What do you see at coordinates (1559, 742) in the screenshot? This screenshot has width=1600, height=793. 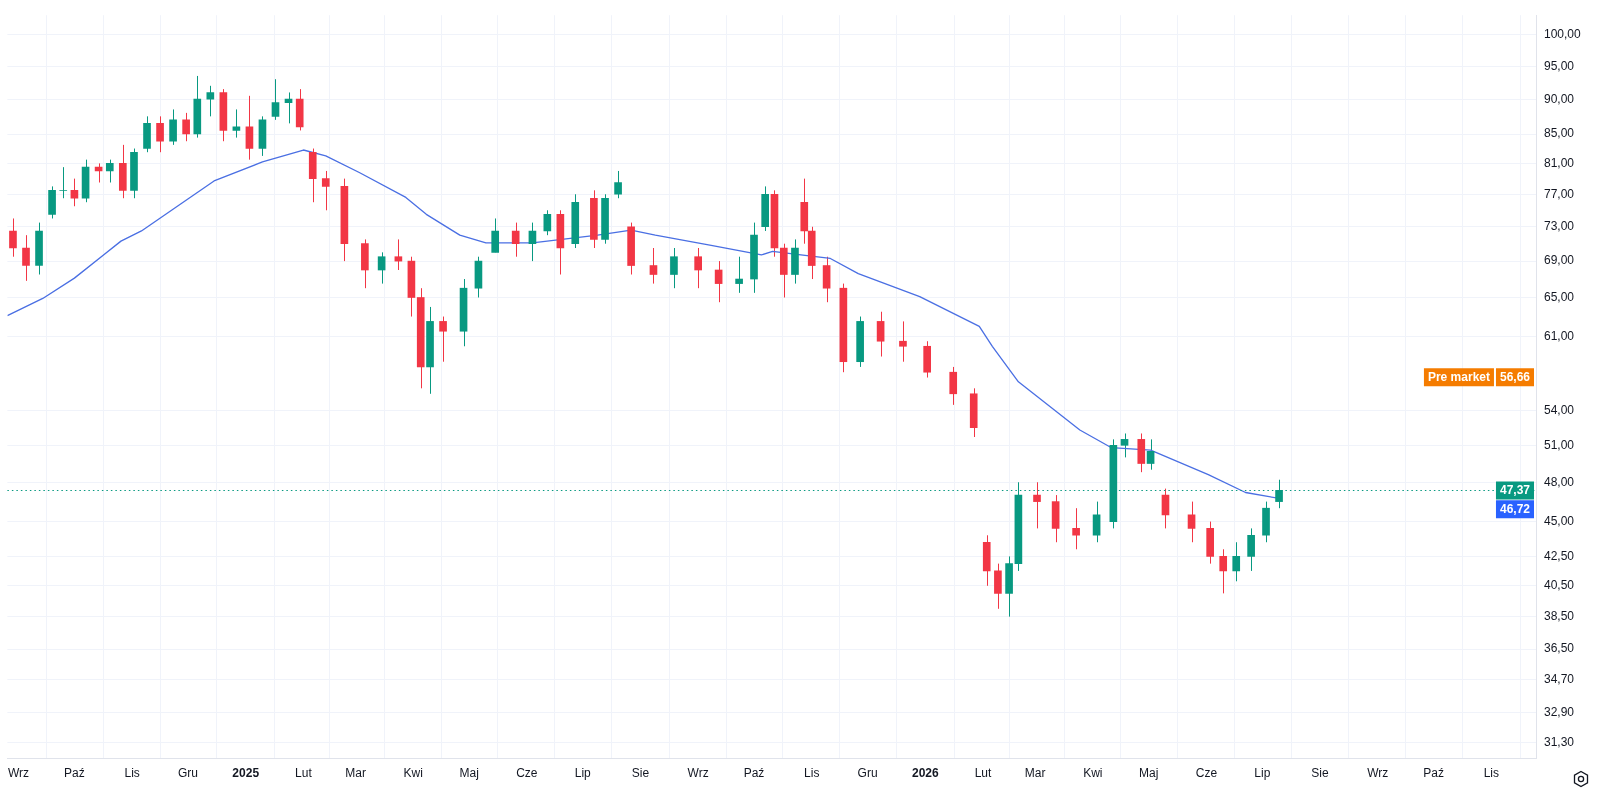 I see `y-tick-label: 31,30` at bounding box center [1559, 742].